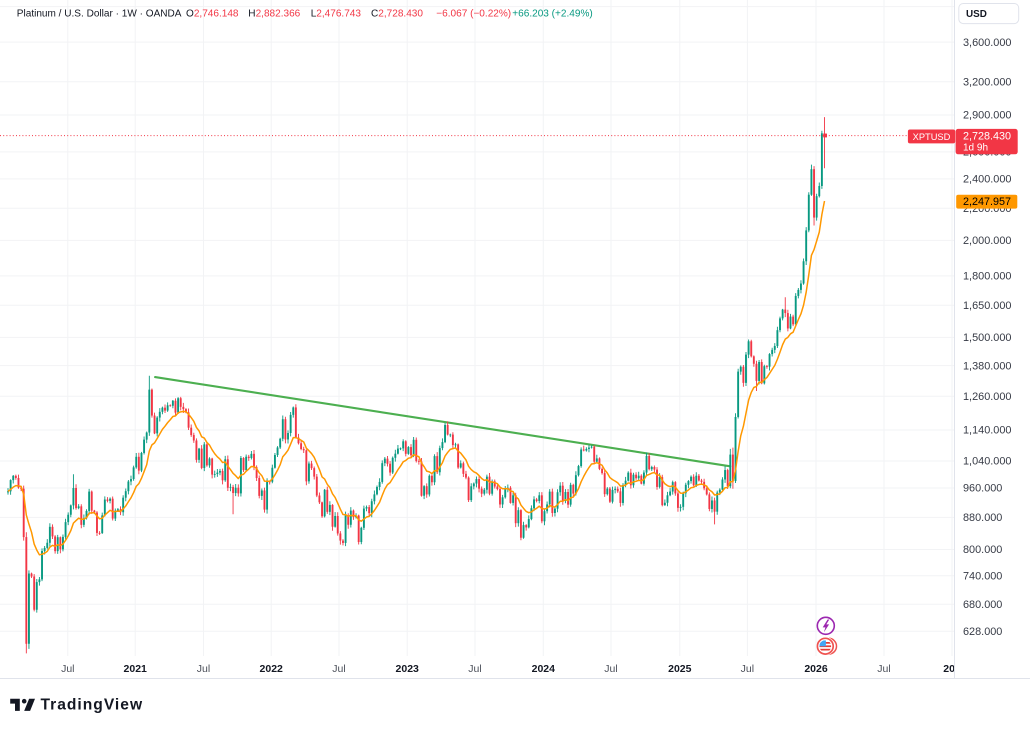  Describe the element at coordinates (544, 669) in the screenshot. I see `svg-text: 2024` at that location.